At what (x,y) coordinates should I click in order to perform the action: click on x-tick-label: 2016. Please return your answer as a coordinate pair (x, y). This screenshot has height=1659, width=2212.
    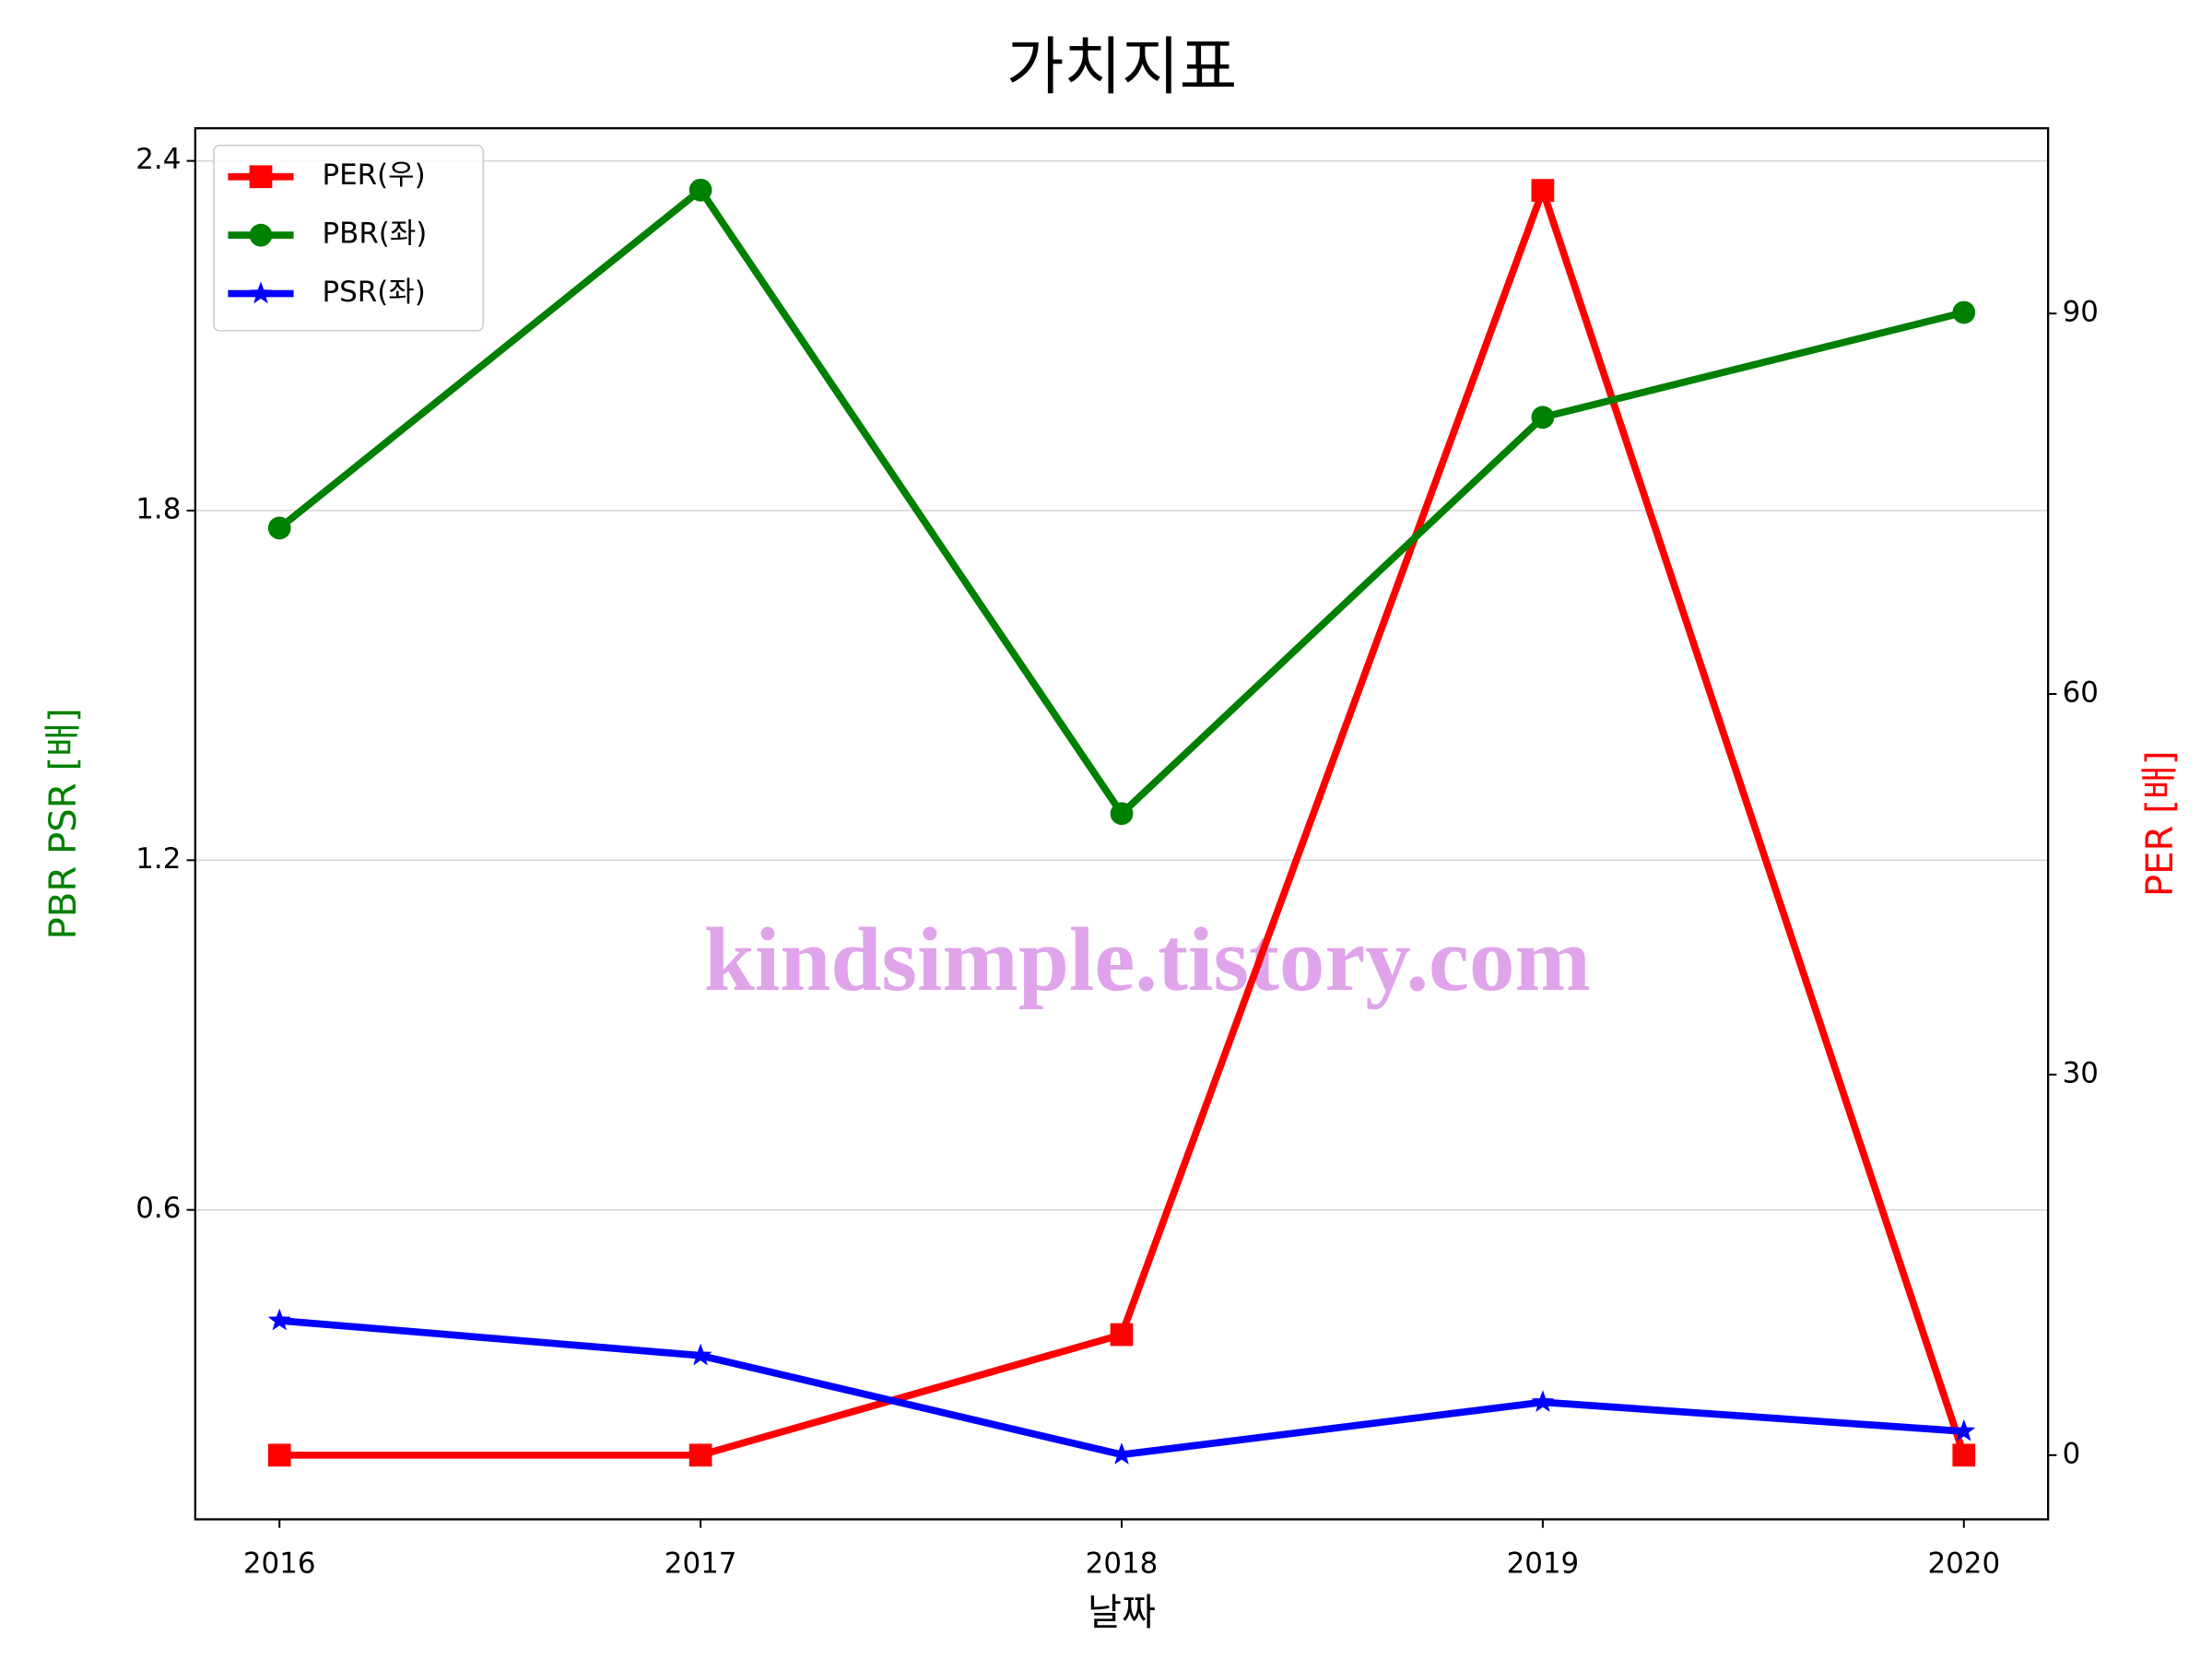
    Looking at the image, I should click on (279, 1563).